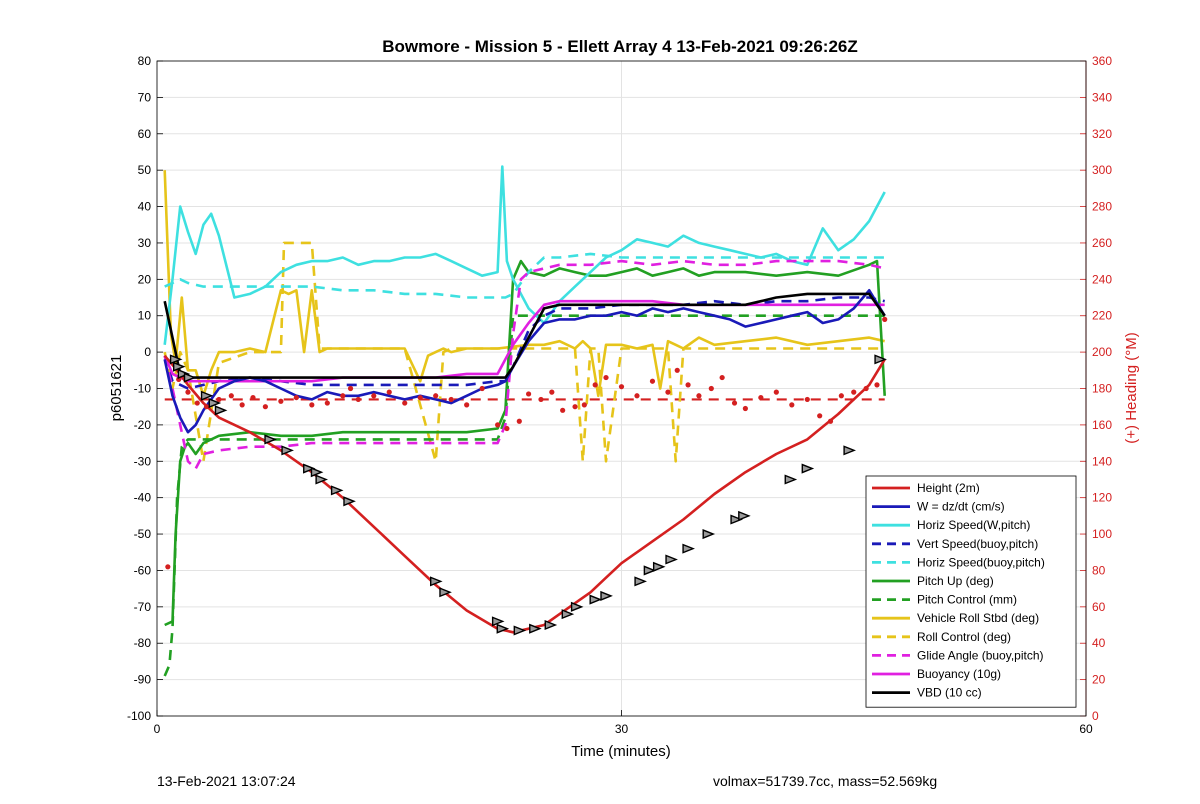 Image resolution: width=1200 pixels, height=804 pixels. What do you see at coordinates (145, 243) in the screenshot?
I see `y-tick-label: 30` at bounding box center [145, 243].